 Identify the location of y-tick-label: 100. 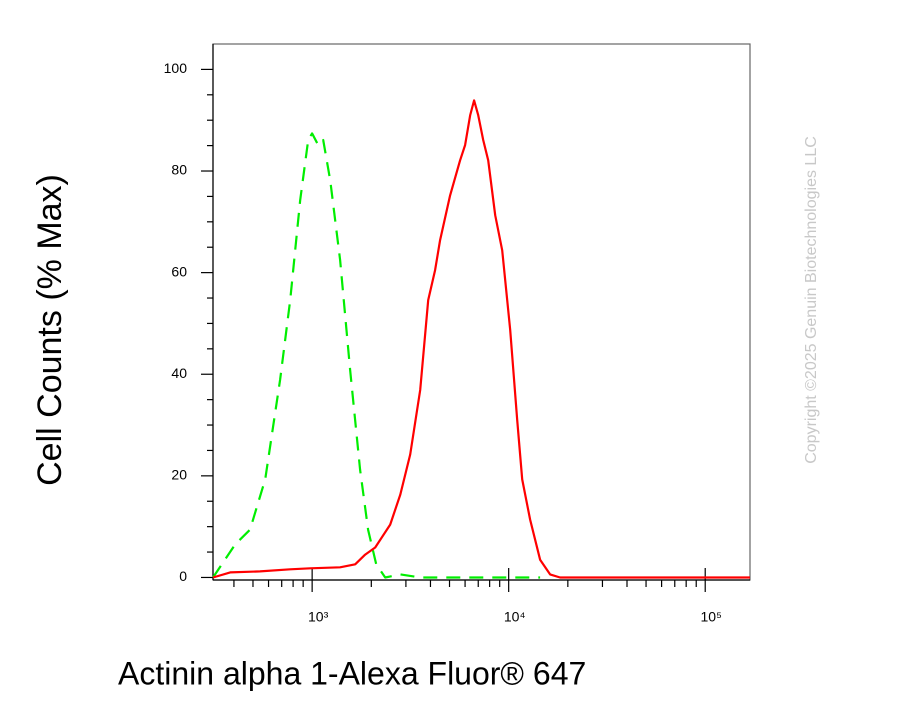
(176, 68).